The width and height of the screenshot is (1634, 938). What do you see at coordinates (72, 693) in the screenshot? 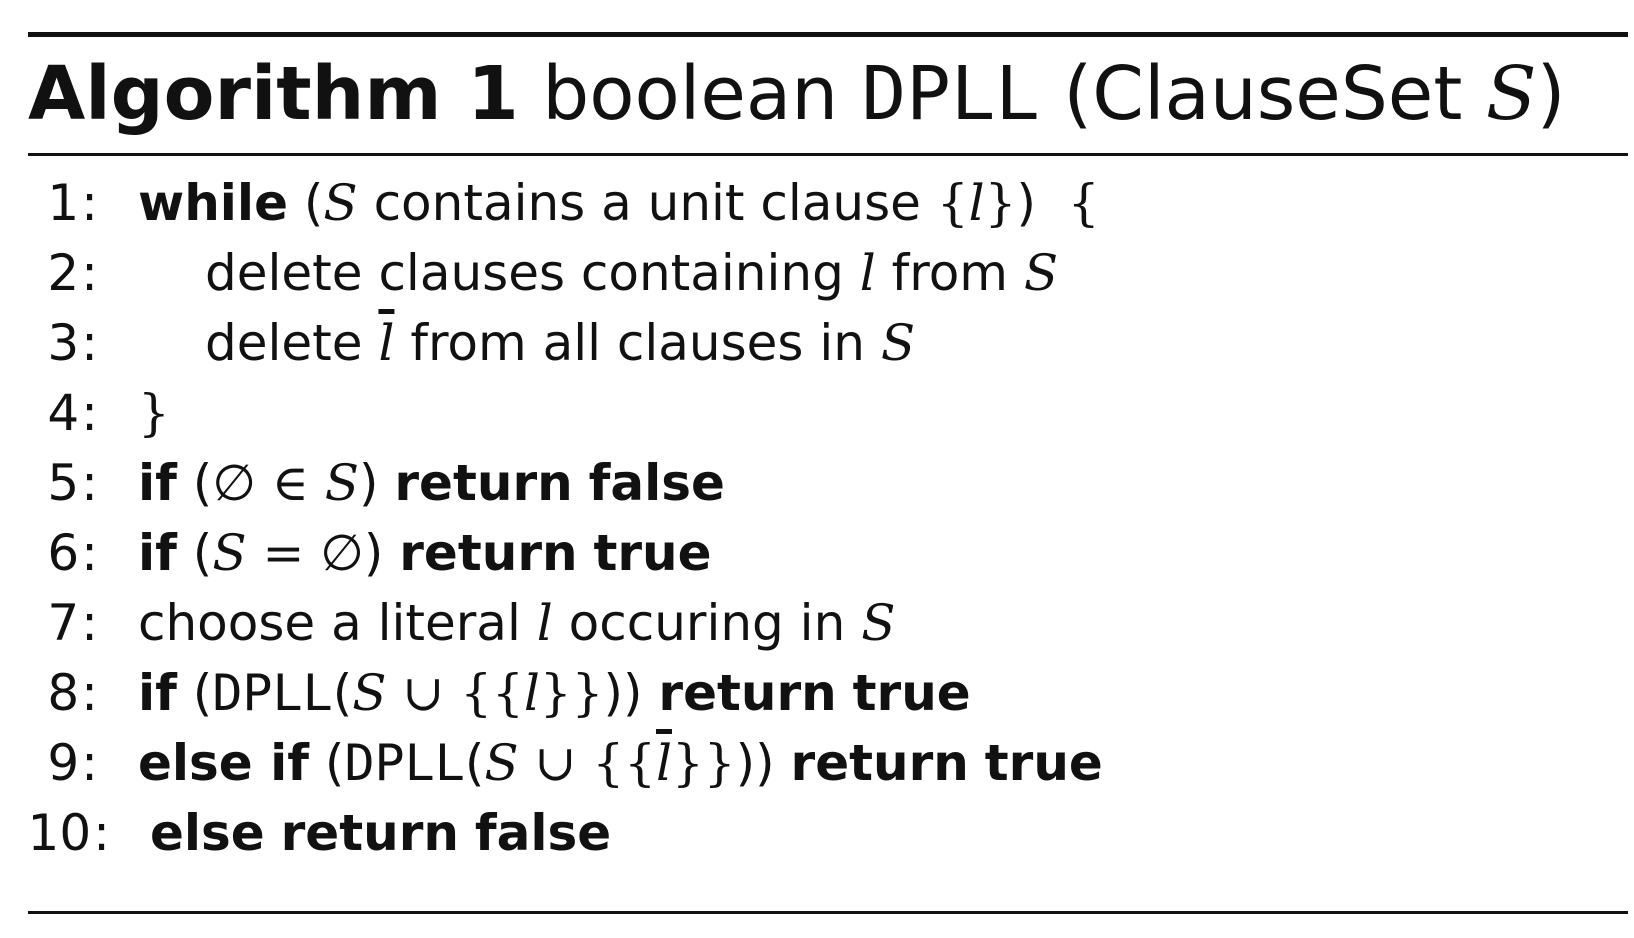
I see `line-number: 8:` at bounding box center [72, 693].